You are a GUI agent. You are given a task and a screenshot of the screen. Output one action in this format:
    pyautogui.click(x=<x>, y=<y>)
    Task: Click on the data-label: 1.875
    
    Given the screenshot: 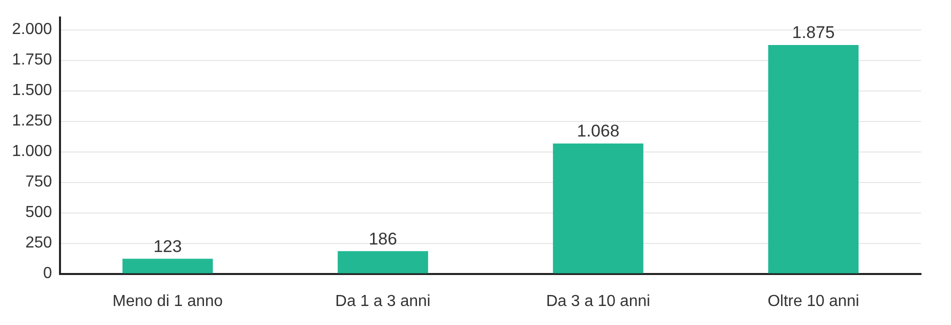 What is the action you would take?
    pyautogui.click(x=813, y=32)
    